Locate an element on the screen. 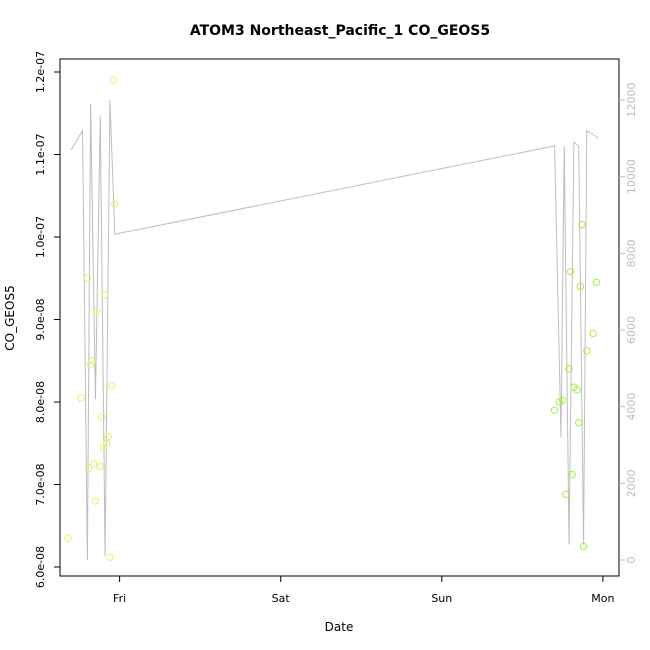 The image size is (650, 650). x-tick-label: Sat is located at coordinates (281, 598).